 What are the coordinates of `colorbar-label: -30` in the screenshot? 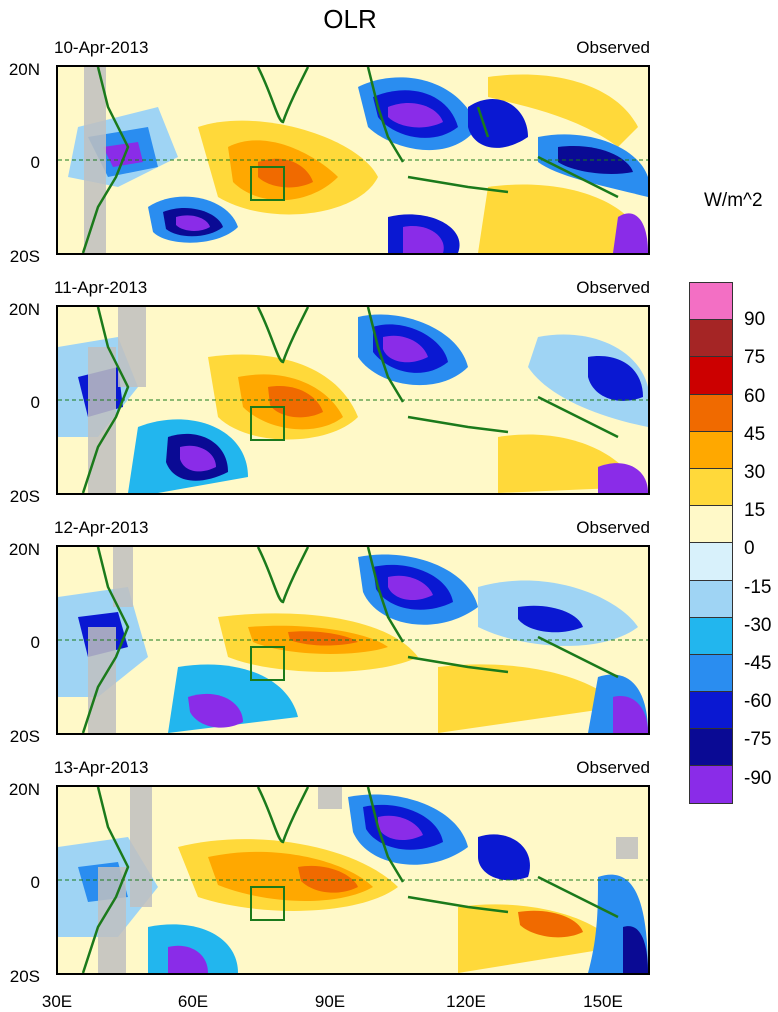 It's located at (758, 625).